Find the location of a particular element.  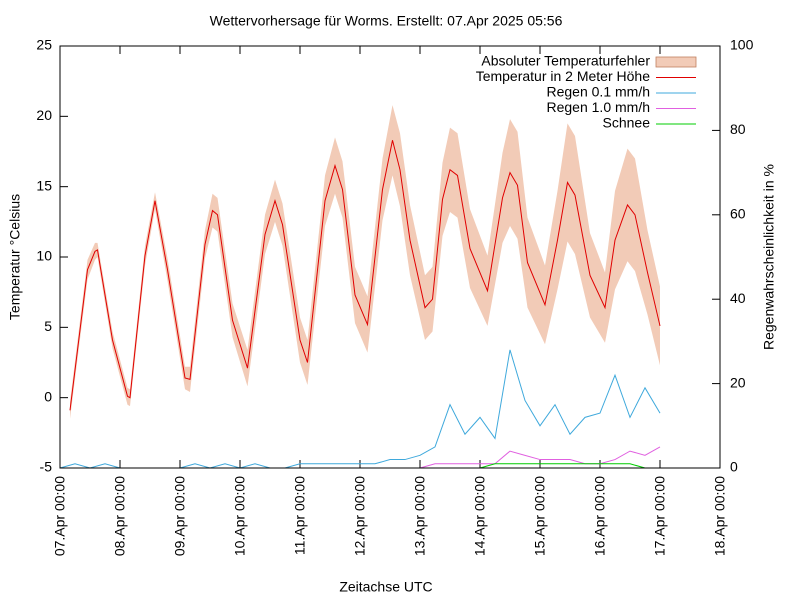

x-tick-label: 07.Apr 00:00 is located at coordinates (60, 516).